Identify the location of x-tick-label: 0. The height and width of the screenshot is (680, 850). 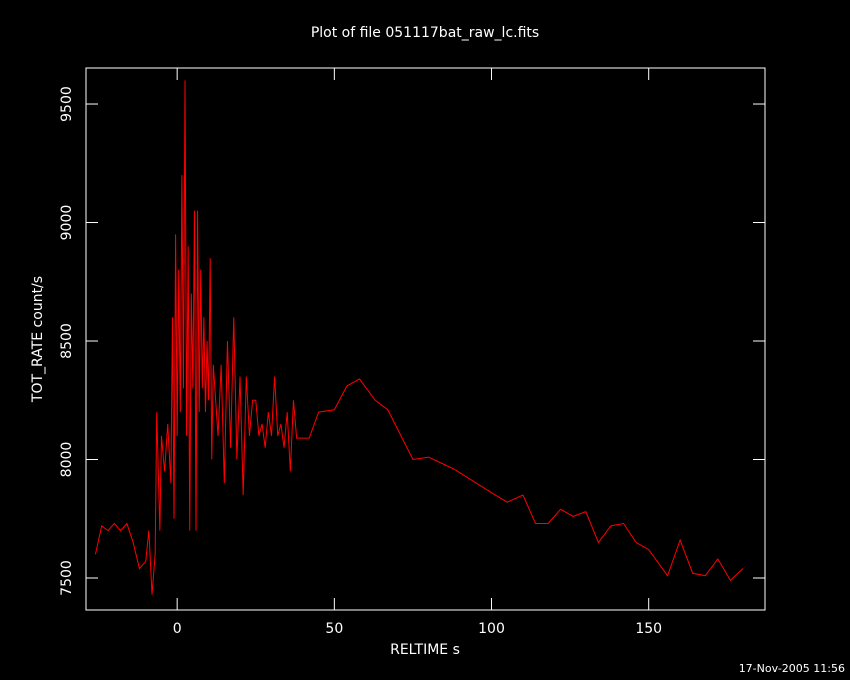
(177, 629).